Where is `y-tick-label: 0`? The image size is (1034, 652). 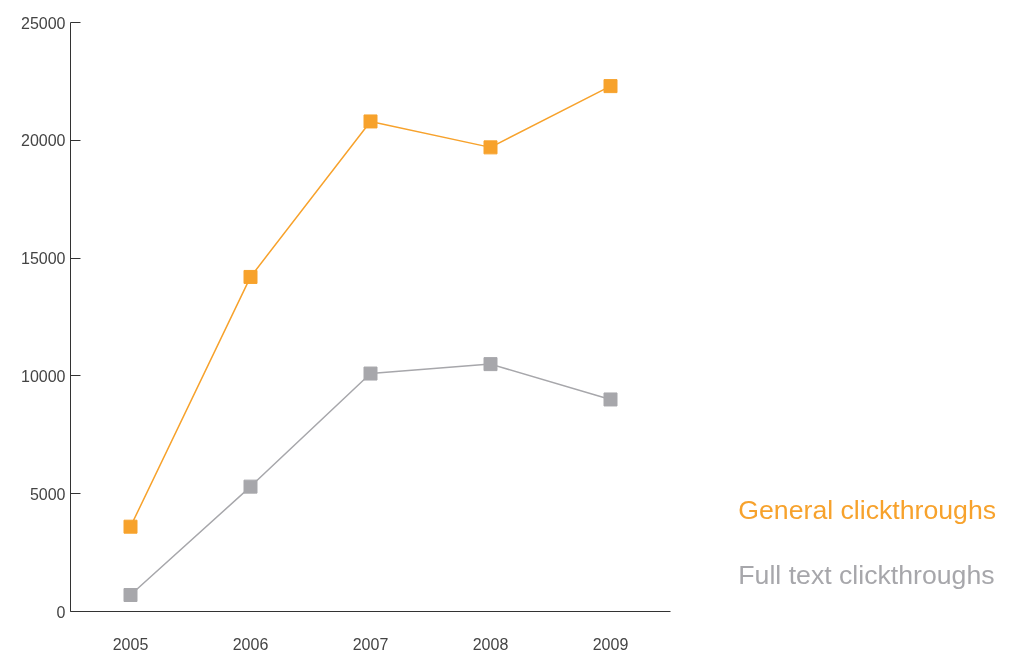
y-tick-label: 0 is located at coordinates (61, 612).